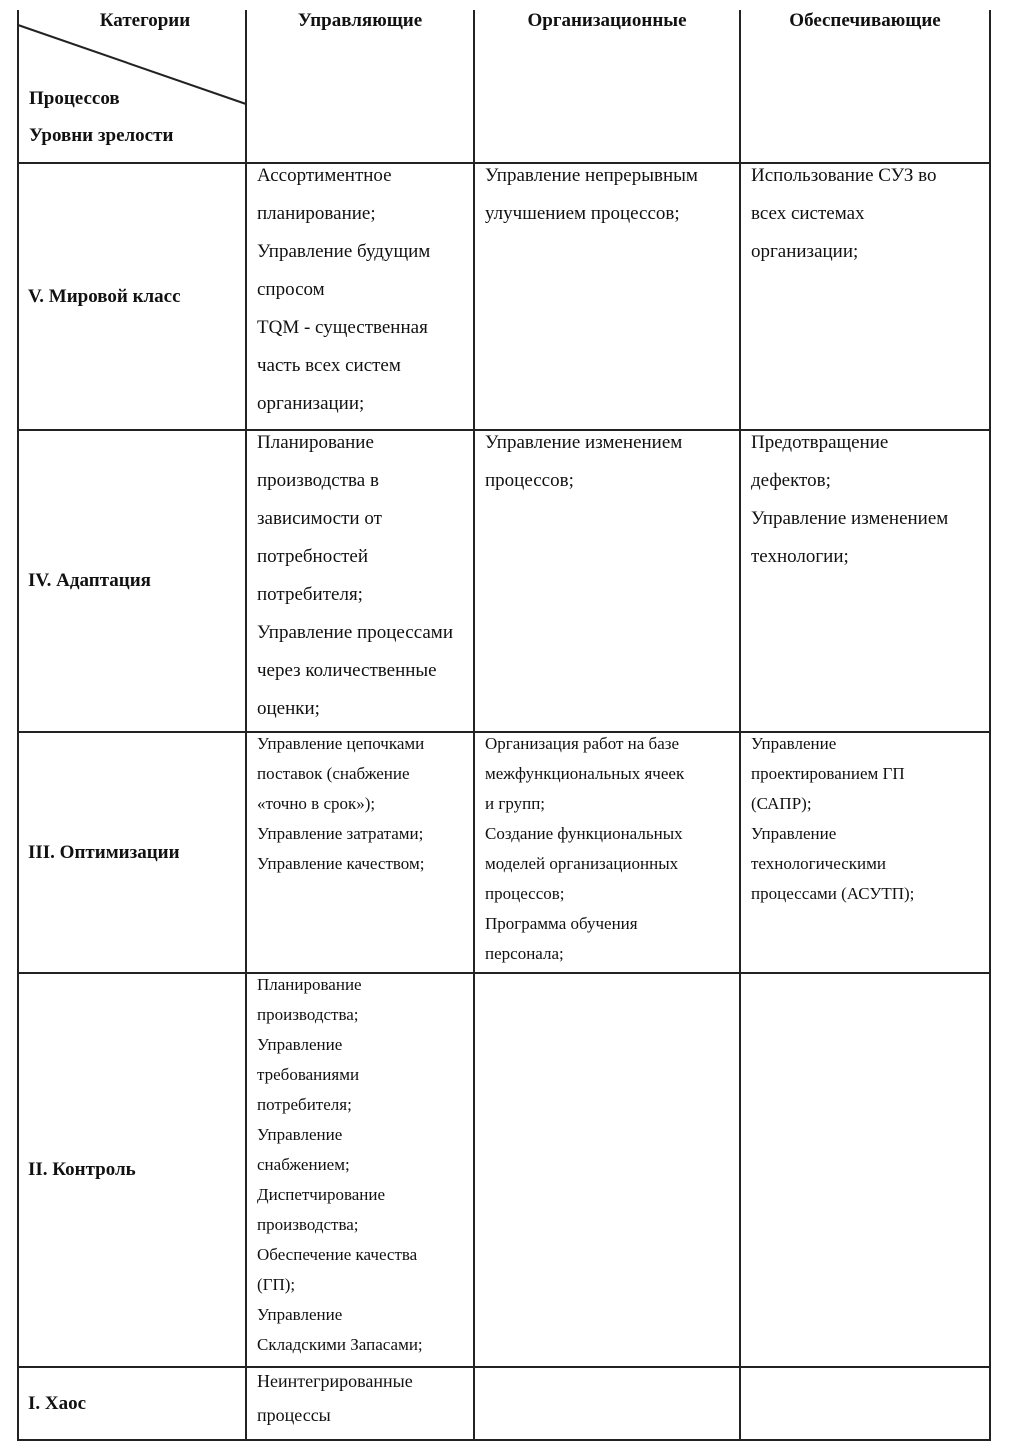 Image resolution: width=1017 pixels, height=1455 pixels. I want to click on process-text-line: Складскими Запасами;, so click(340, 1344).